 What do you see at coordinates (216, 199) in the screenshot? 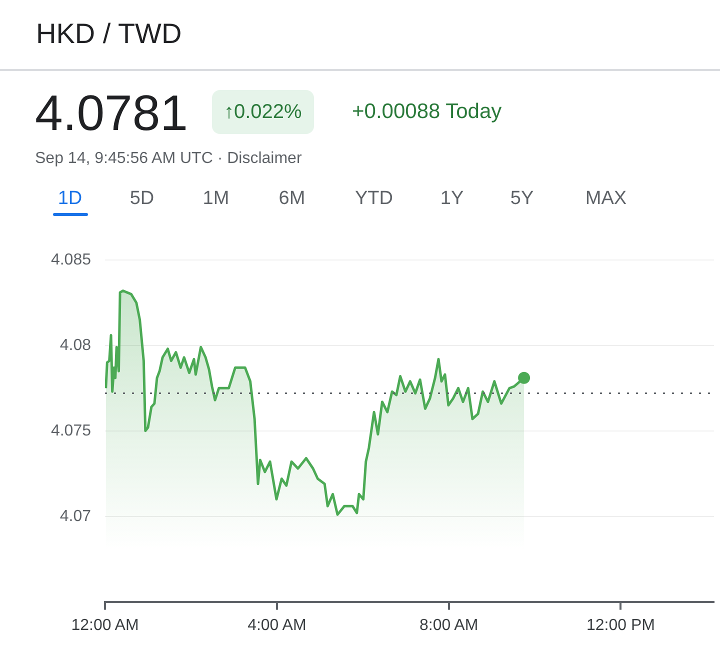
I see `text: 1M` at bounding box center [216, 199].